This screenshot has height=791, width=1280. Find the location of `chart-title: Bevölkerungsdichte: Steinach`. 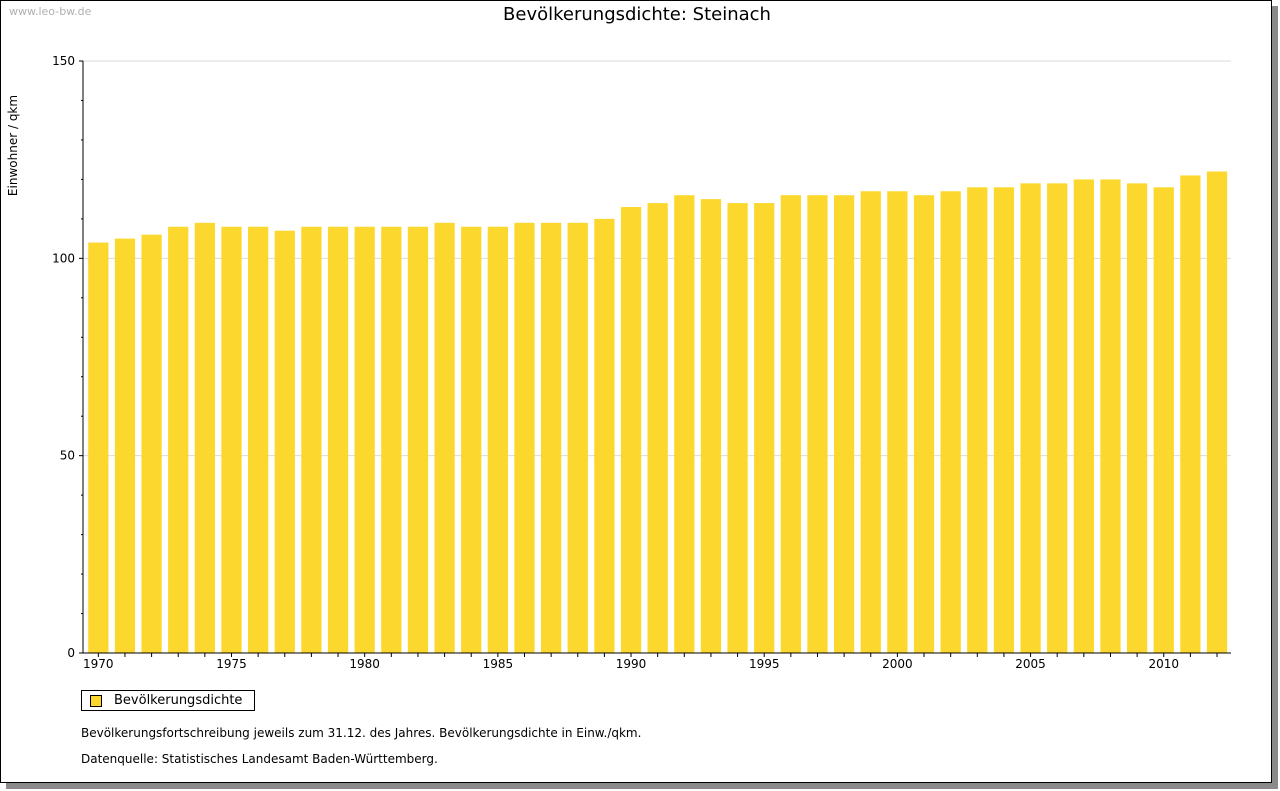

chart-title: Bevölkerungsdichte: Steinach is located at coordinates (637, 14).